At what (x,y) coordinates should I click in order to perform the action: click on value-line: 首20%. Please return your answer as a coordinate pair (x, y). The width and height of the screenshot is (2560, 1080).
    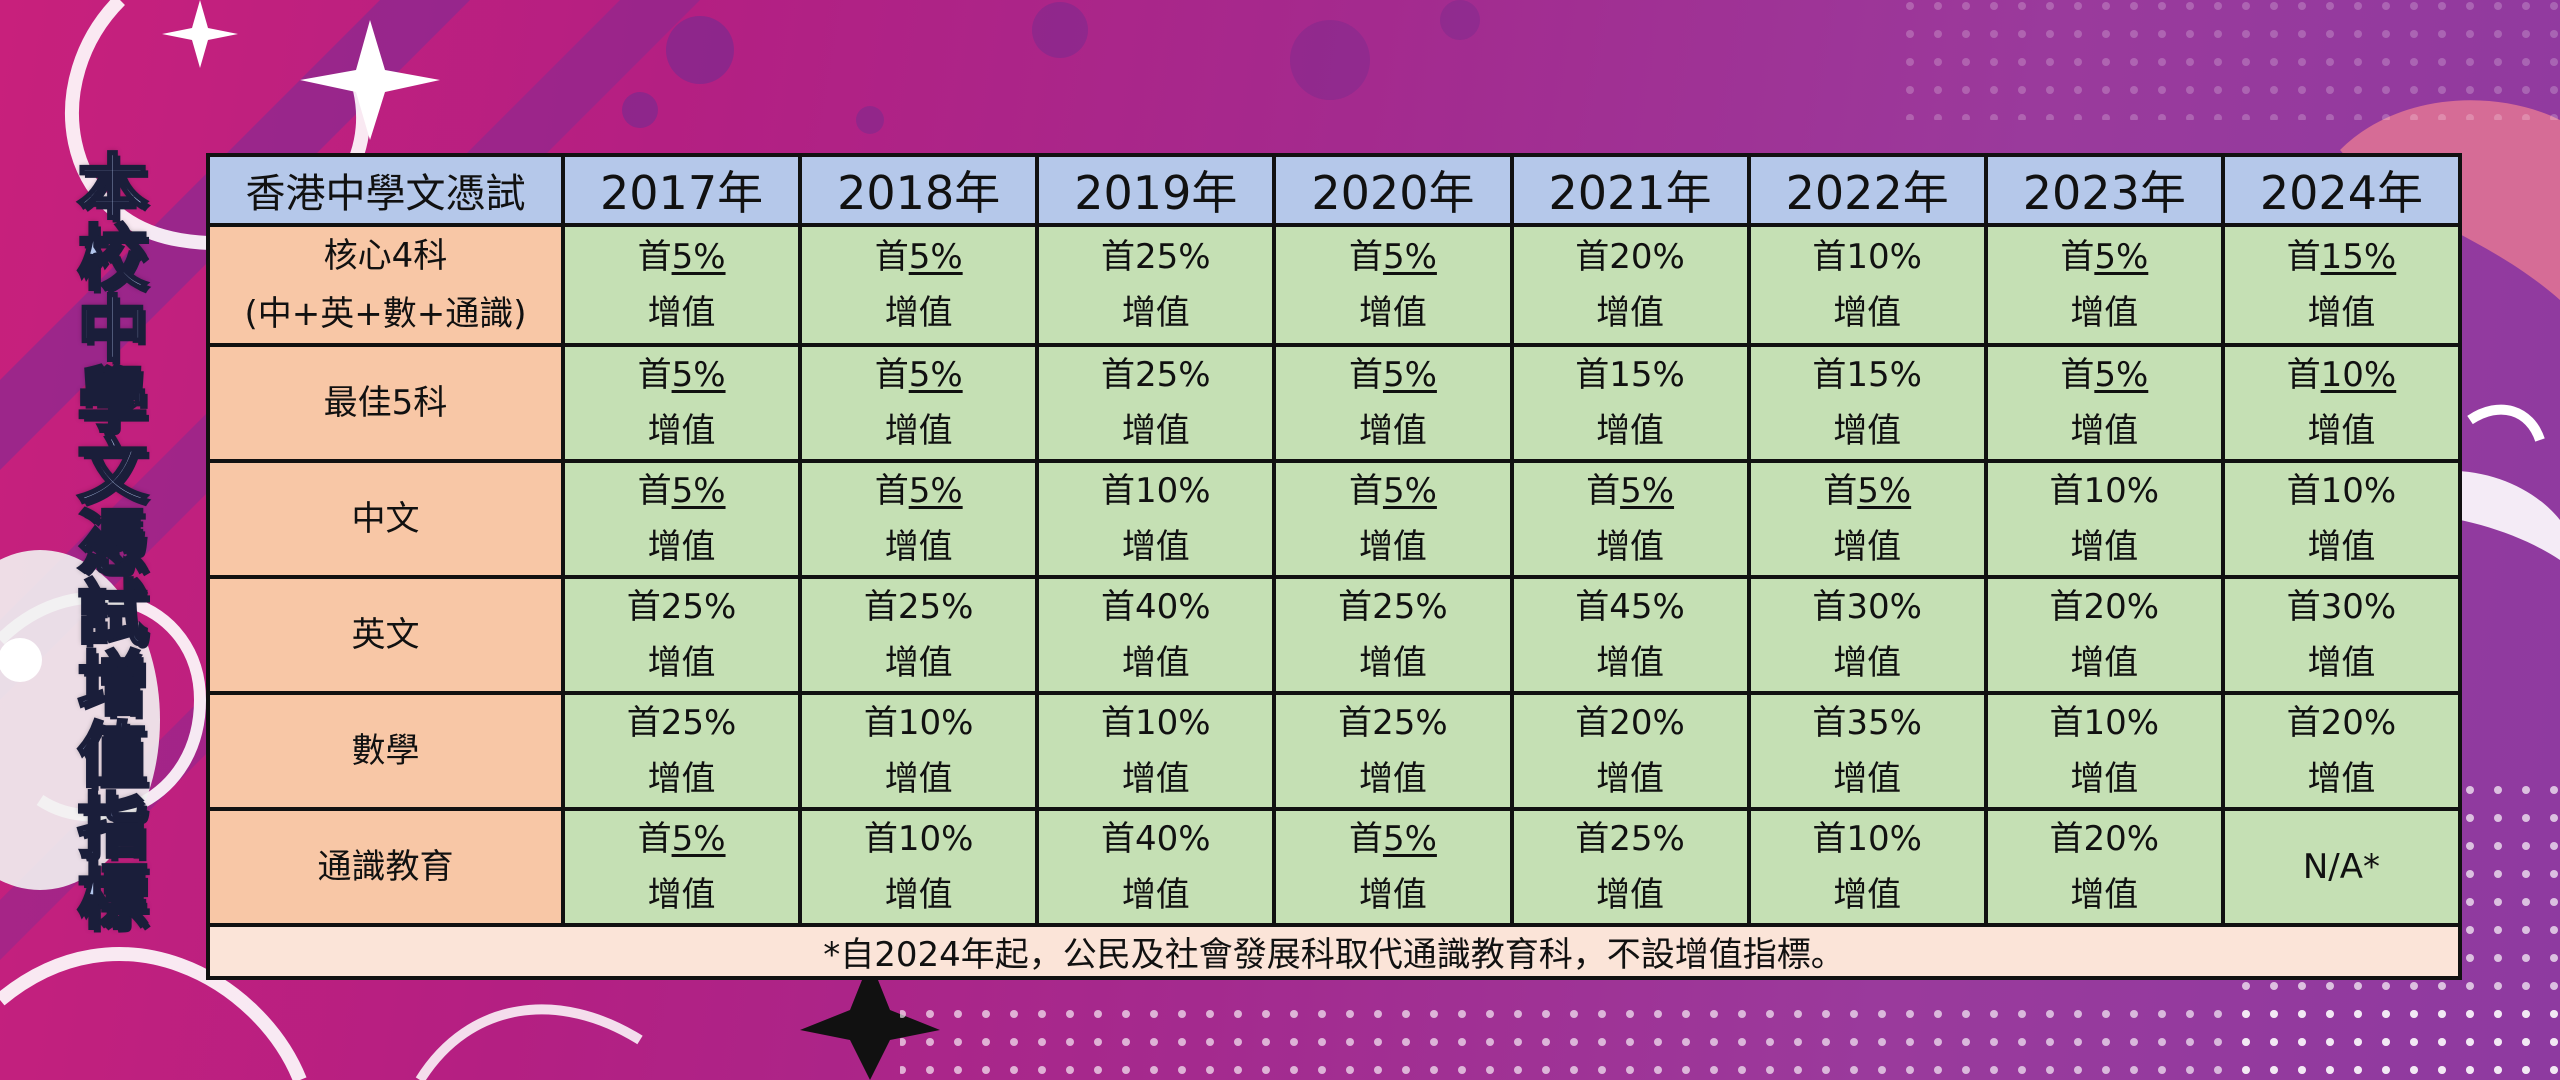
    Looking at the image, I should click on (2104, 607).